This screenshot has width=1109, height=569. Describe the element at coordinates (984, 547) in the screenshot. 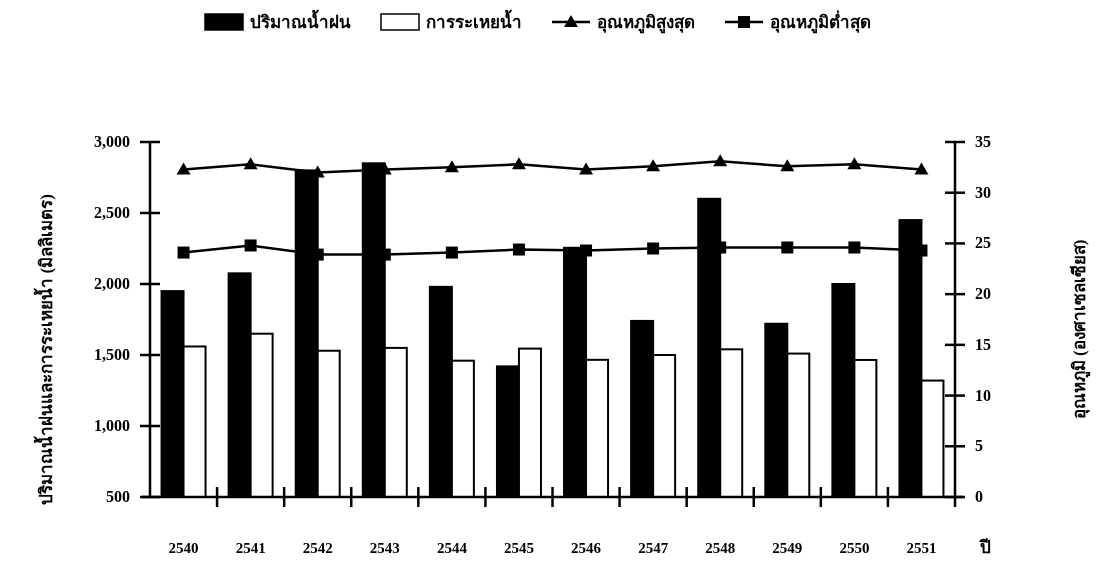

I see `x-axis-title: ปี` at that location.